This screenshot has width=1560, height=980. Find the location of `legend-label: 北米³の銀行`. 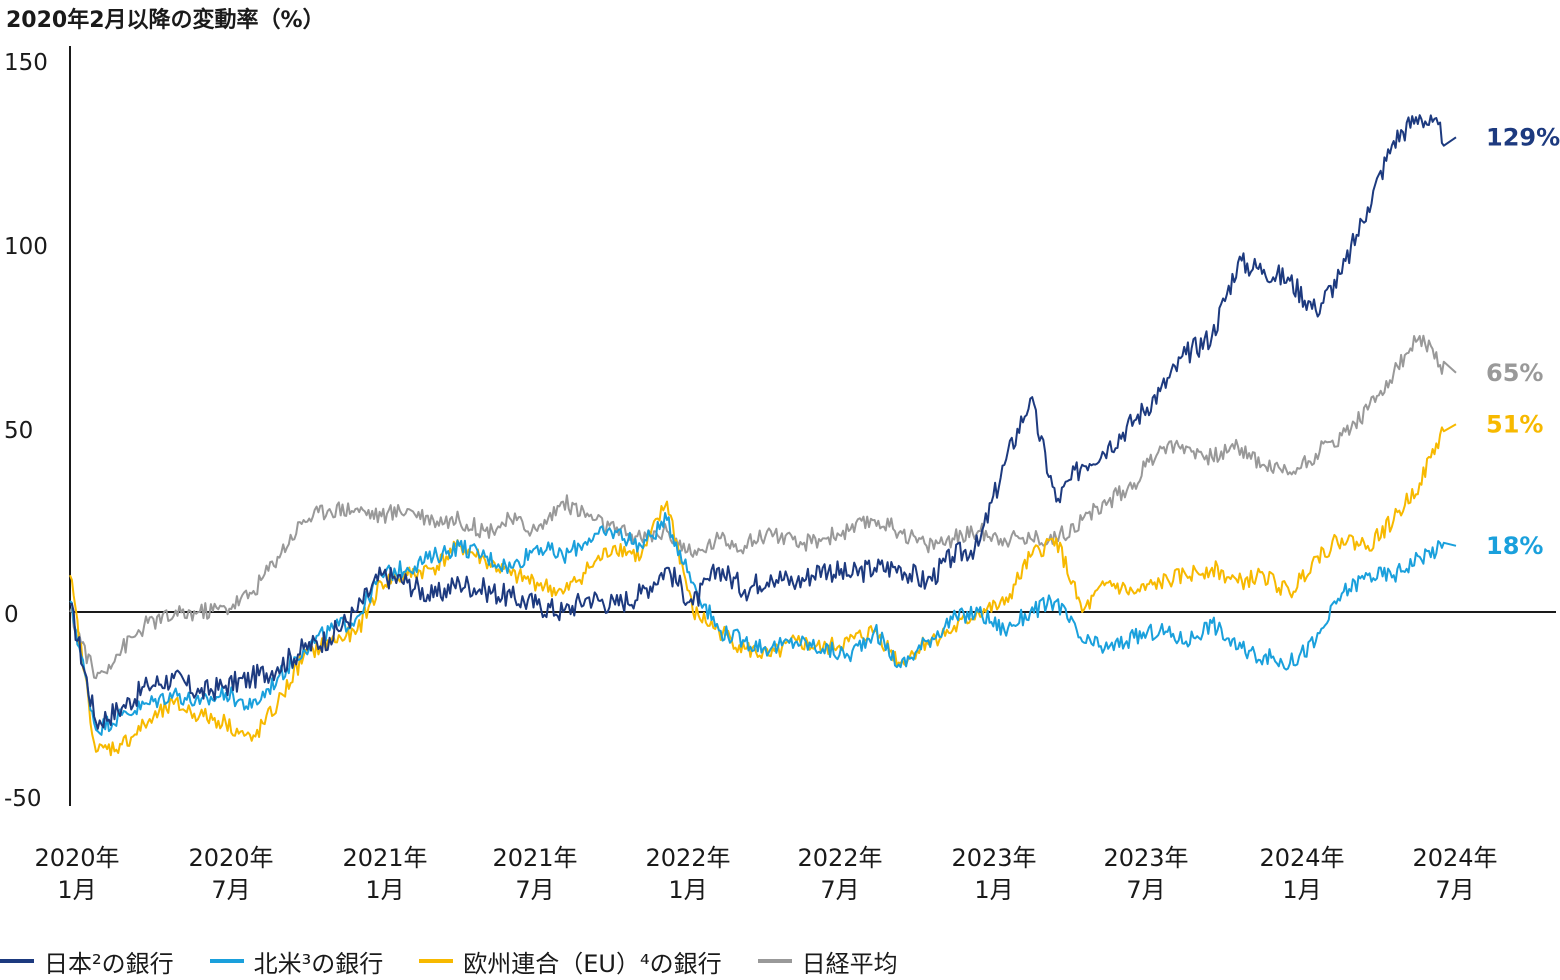

legend-label: 北米³の銀行 is located at coordinates (318, 963).